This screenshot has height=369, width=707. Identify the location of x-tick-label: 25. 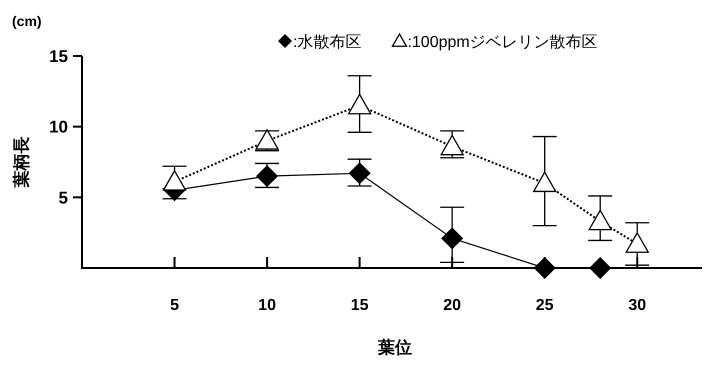
(545, 305).